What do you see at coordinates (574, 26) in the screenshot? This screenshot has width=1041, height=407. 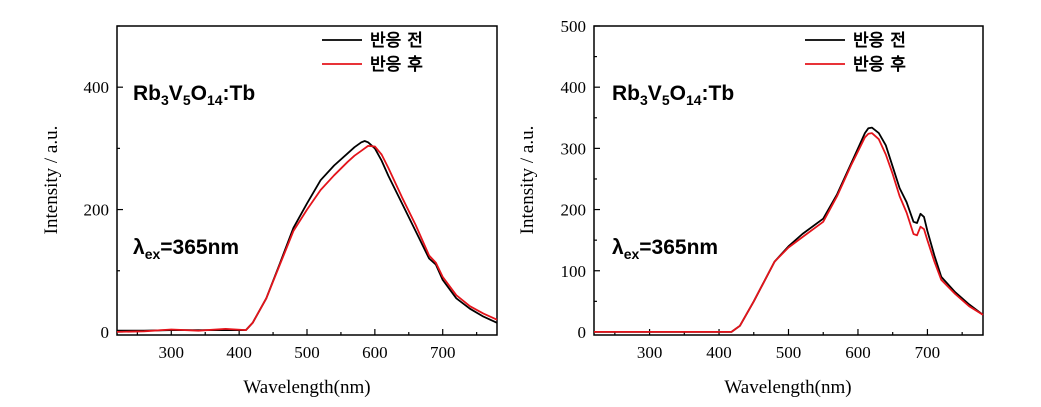 I see `y-tick-label: 500` at bounding box center [574, 26].